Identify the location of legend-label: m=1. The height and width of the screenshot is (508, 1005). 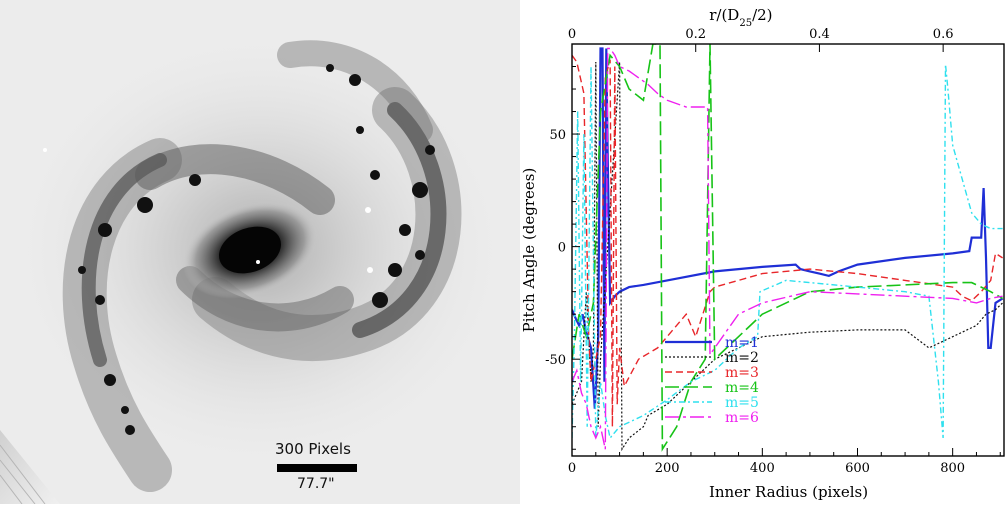
(742, 343).